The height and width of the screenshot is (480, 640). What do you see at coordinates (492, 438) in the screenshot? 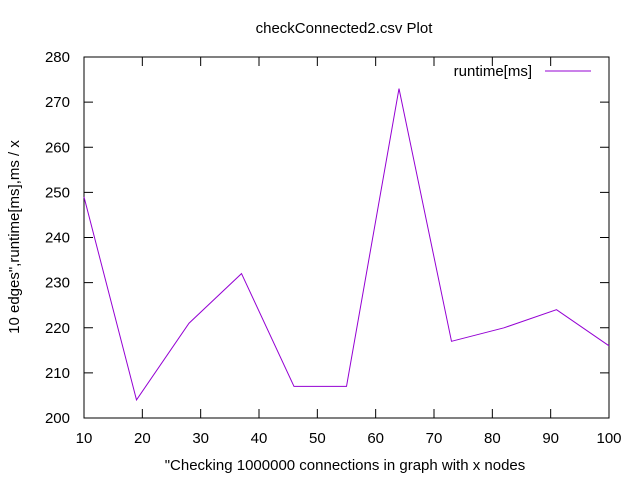
I see `x-tick-label: 80` at bounding box center [492, 438].